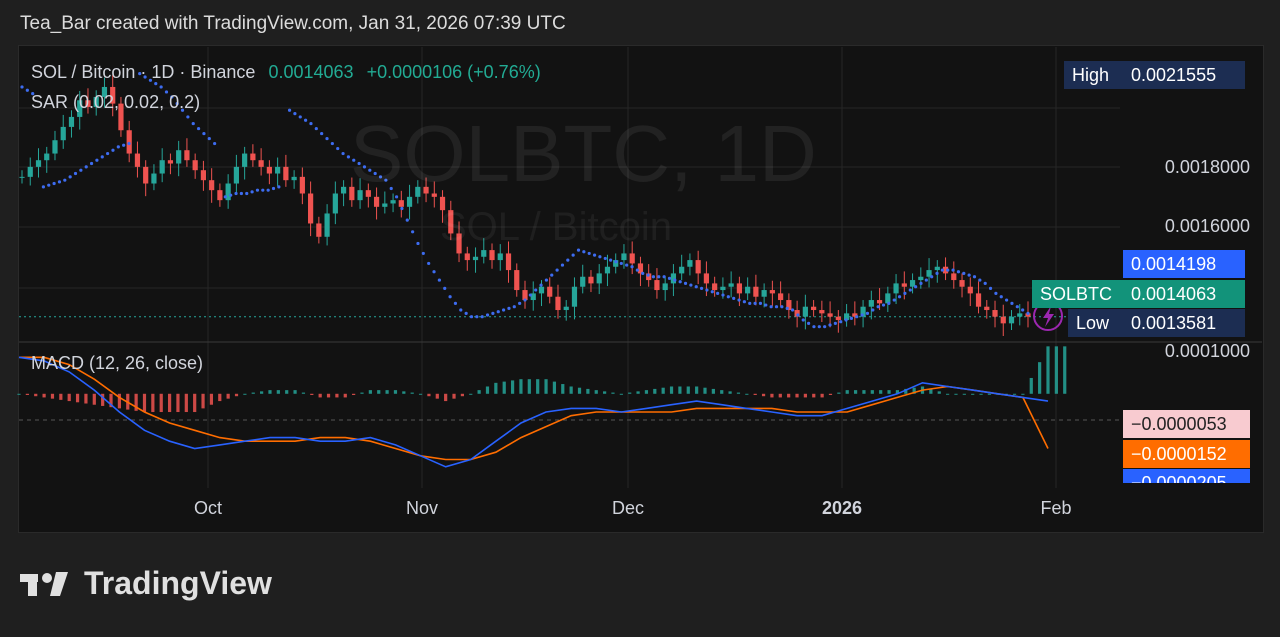  Describe the element at coordinates (44, 583) in the screenshot. I see `tradingview-logo-icon` at that location.